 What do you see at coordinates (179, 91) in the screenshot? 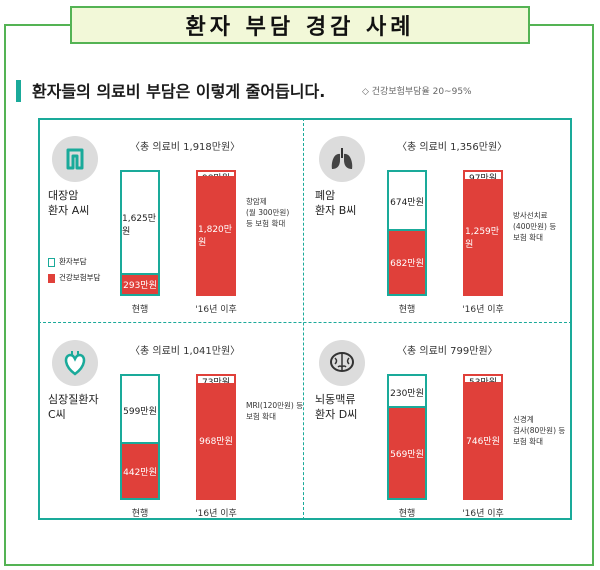
I see `section-heading: 환자들의 의료비 부담은 이렇게 줄어듭니다.` at bounding box center [179, 91].